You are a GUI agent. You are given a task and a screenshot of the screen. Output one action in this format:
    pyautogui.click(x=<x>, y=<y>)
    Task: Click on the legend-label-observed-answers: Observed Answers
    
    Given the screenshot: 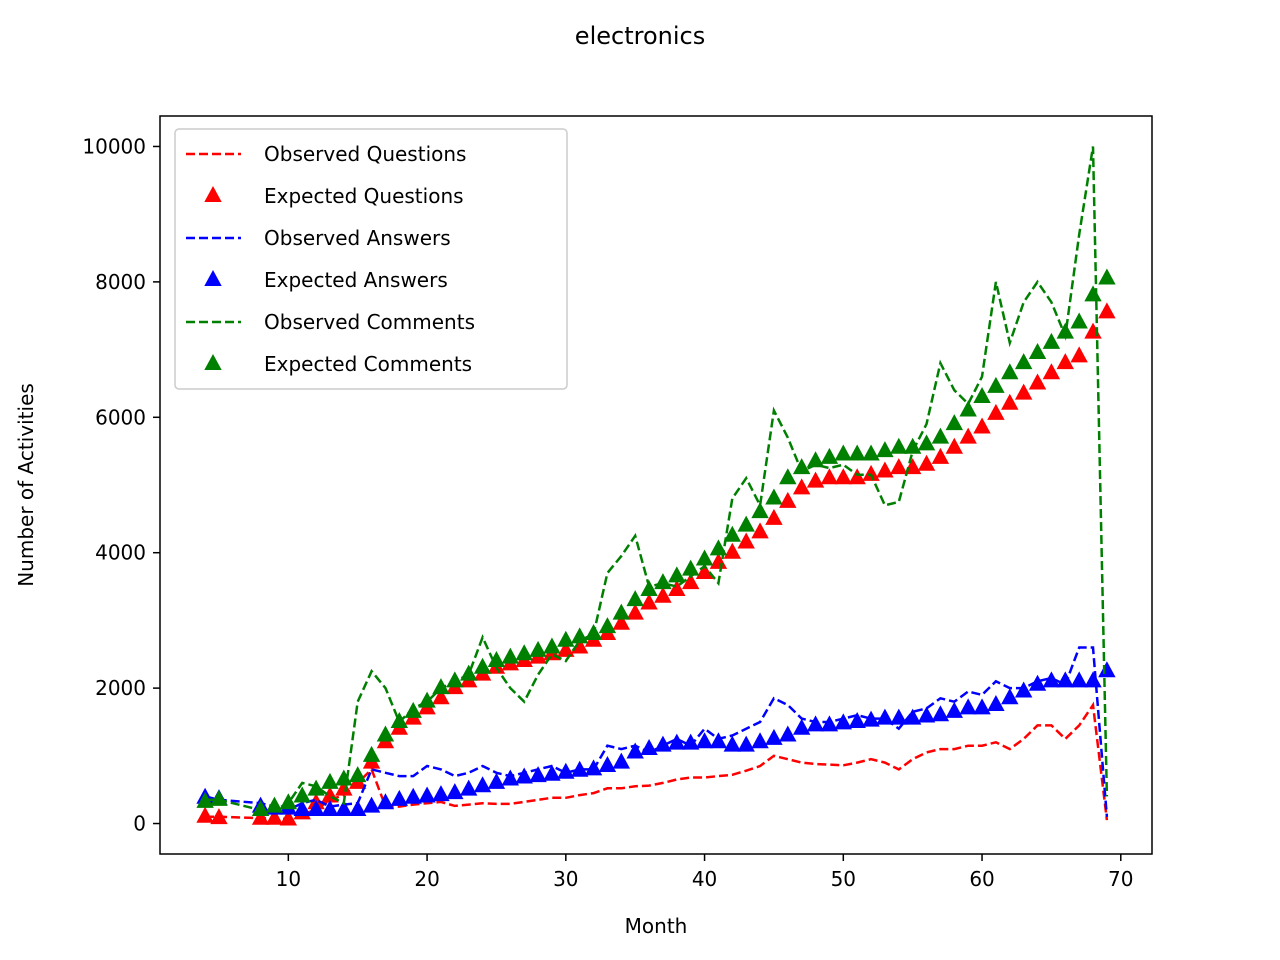 What is the action you would take?
    pyautogui.click(x=357, y=238)
    